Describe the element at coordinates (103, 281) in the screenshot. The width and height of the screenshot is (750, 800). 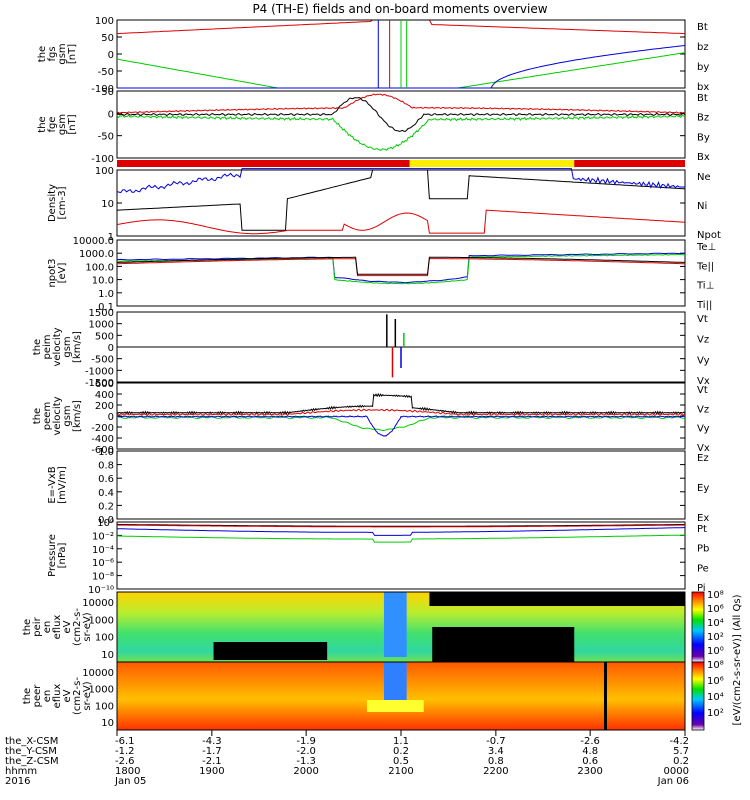
I see `y-tick-label: 10.0` at that location.